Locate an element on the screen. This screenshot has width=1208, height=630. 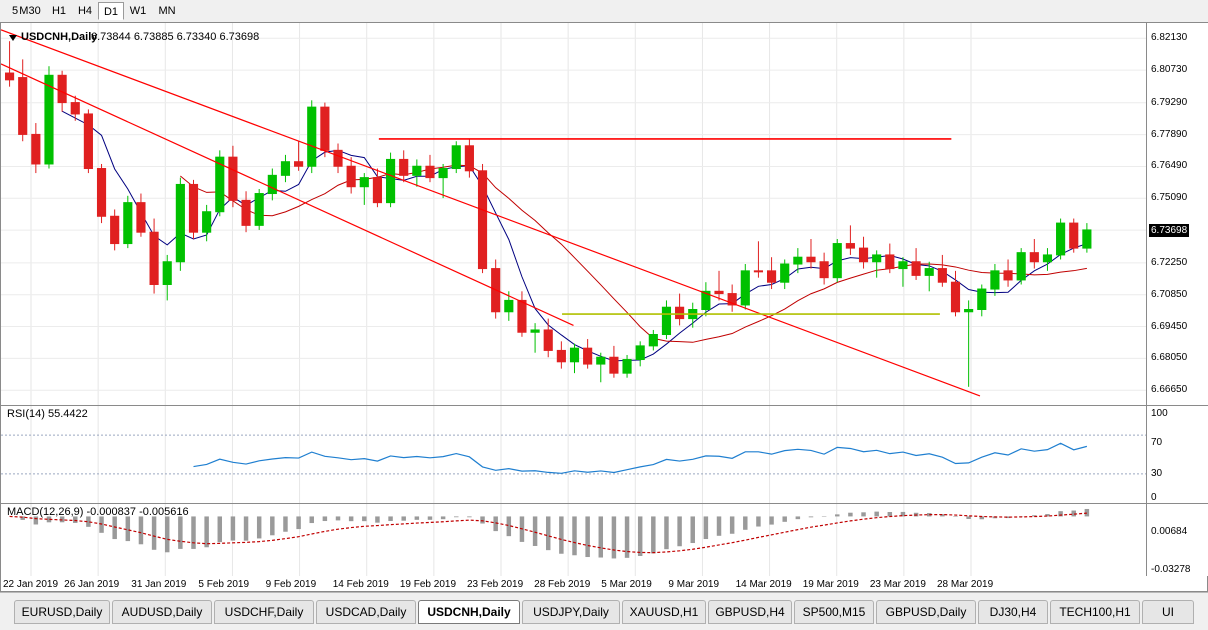
timeframe-button-mn: MN is located at coordinates (167, 11).